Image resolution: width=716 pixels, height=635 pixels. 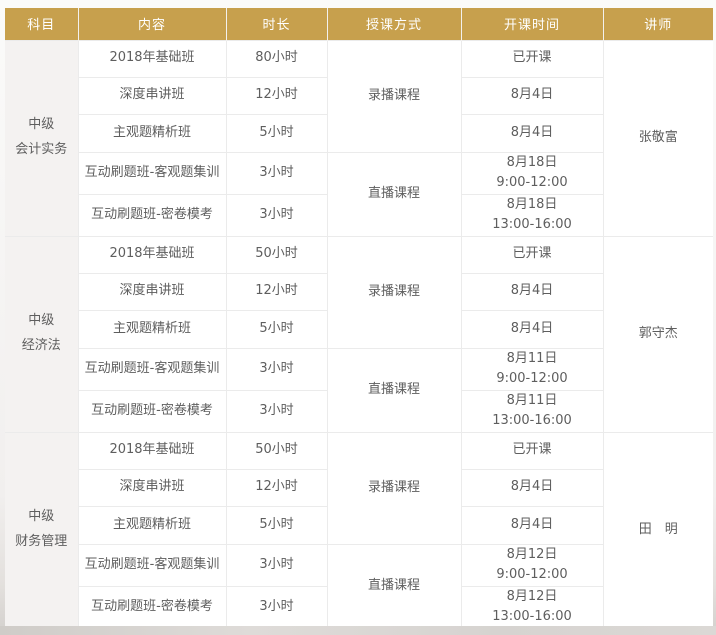 I want to click on start-time-cell: 8月18日 9:00-12:00, so click(x=532, y=173).